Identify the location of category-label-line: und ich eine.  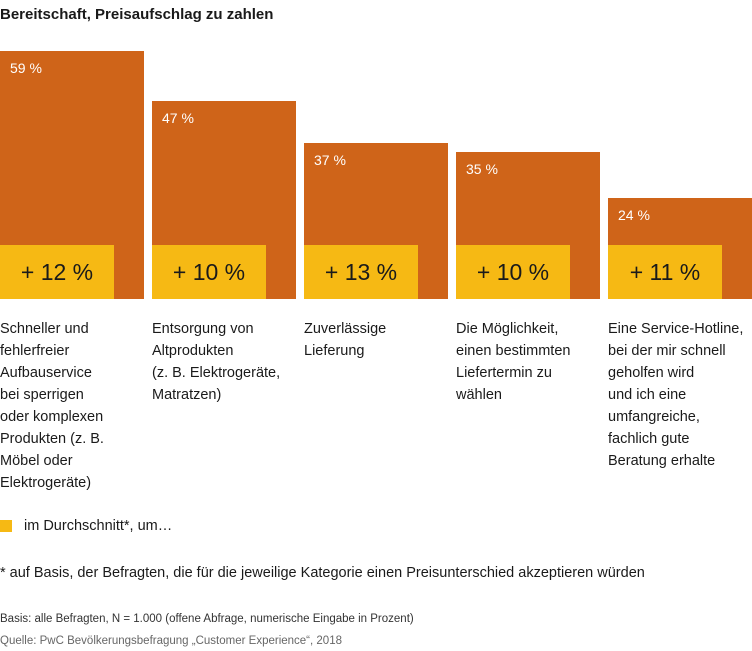
(647, 395).